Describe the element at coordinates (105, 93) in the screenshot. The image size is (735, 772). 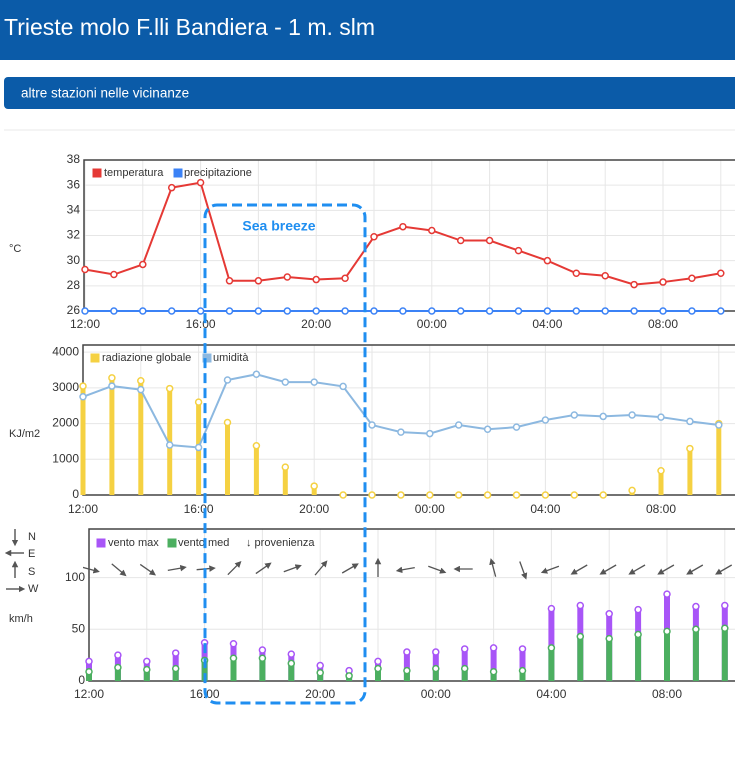
I see `nearby-button-label: altre stazioni nelle vicinanze` at that location.